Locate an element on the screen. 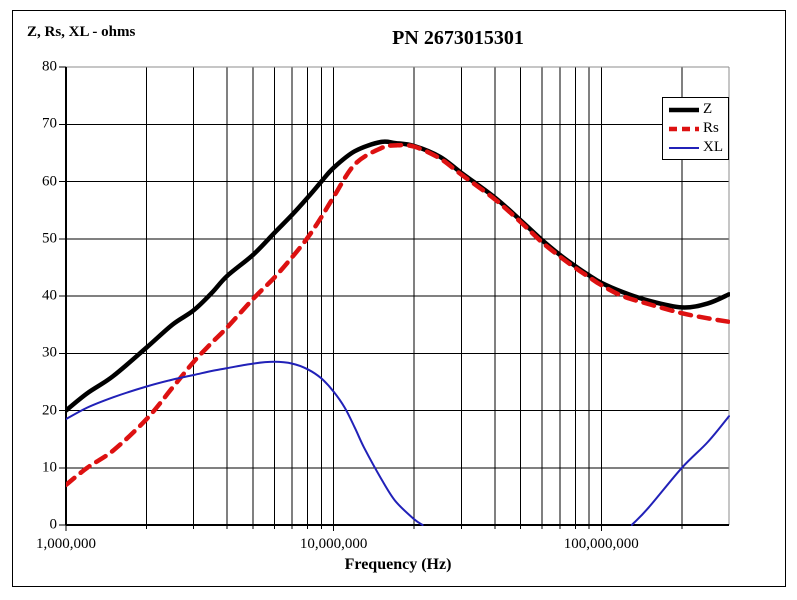  x-tick-label: 10,000,000 is located at coordinates (333, 544).